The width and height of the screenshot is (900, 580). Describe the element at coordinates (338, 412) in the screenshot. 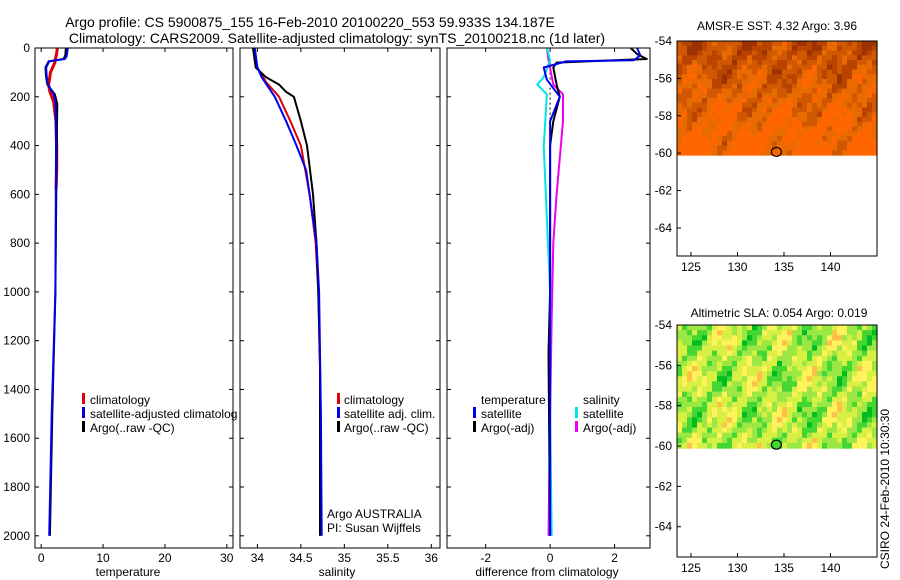

I see `legend-swatch-satellite-adj` at that location.